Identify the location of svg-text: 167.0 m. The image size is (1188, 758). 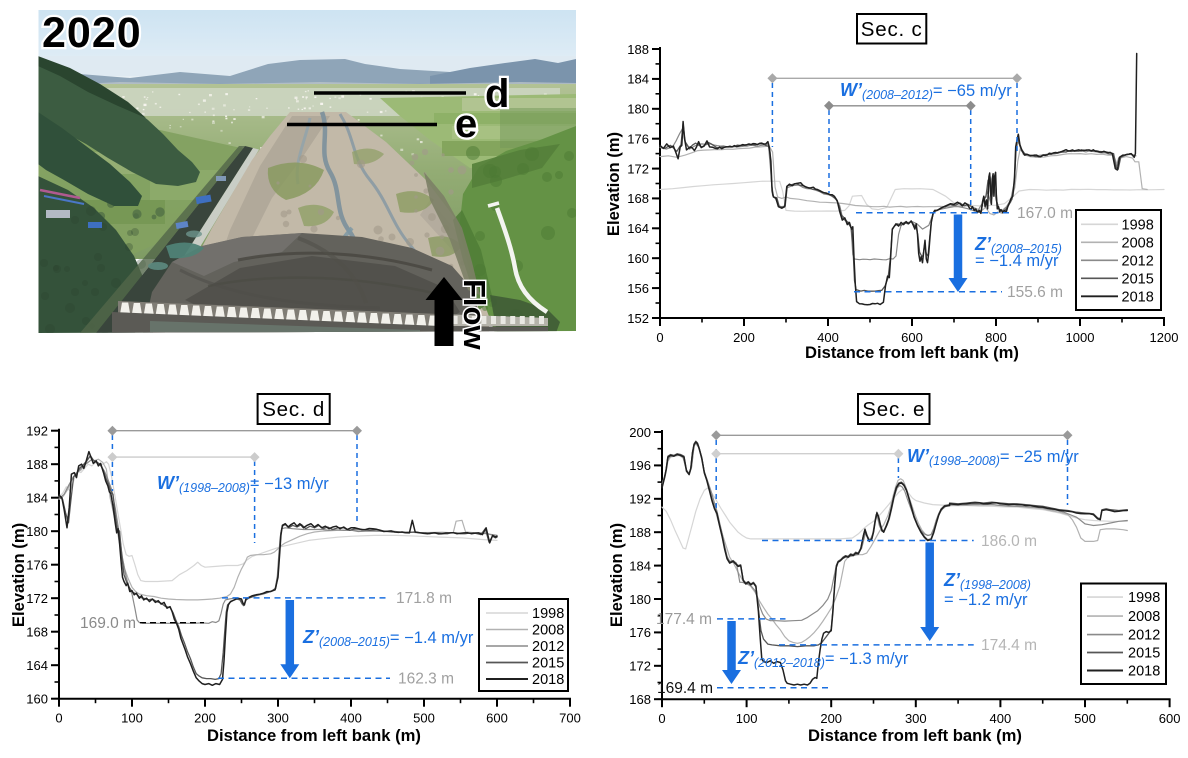
(1045, 213).